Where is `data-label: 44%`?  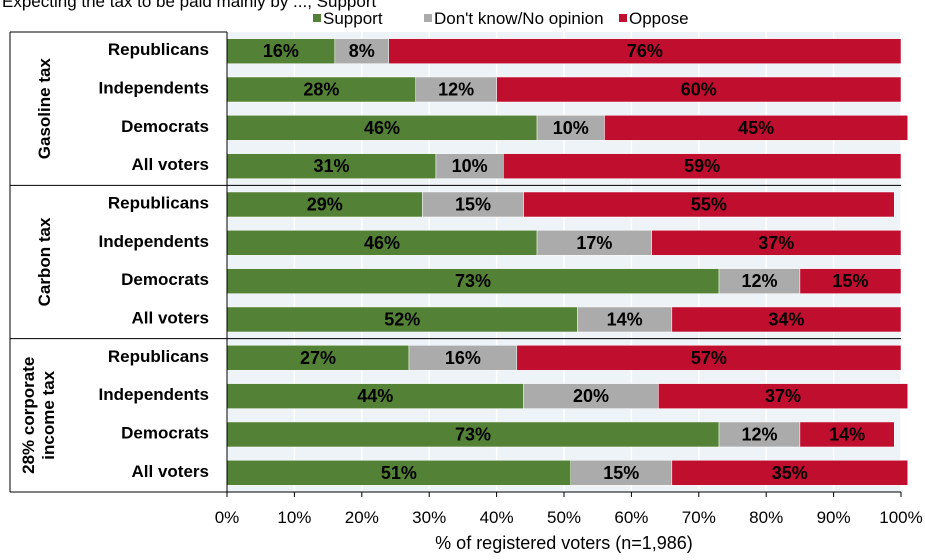
data-label: 44% is located at coordinates (375, 396).